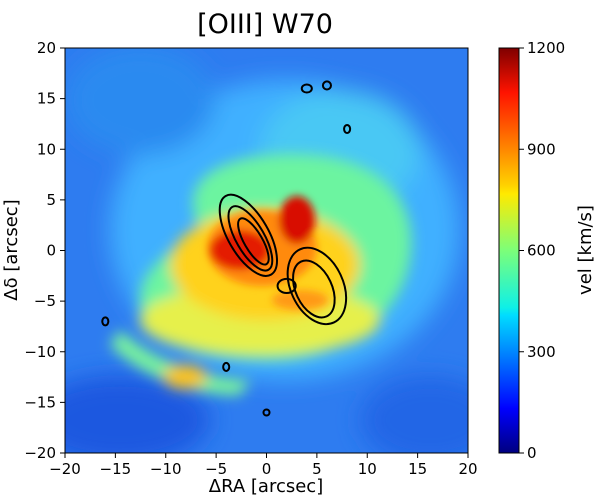 Image resolution: width=598 pixels, height=498 pixels. What do you see at coordinates (216, 469) in the screenshot?
I see `x-tick-label: −5` at bounding box center [216, 469].